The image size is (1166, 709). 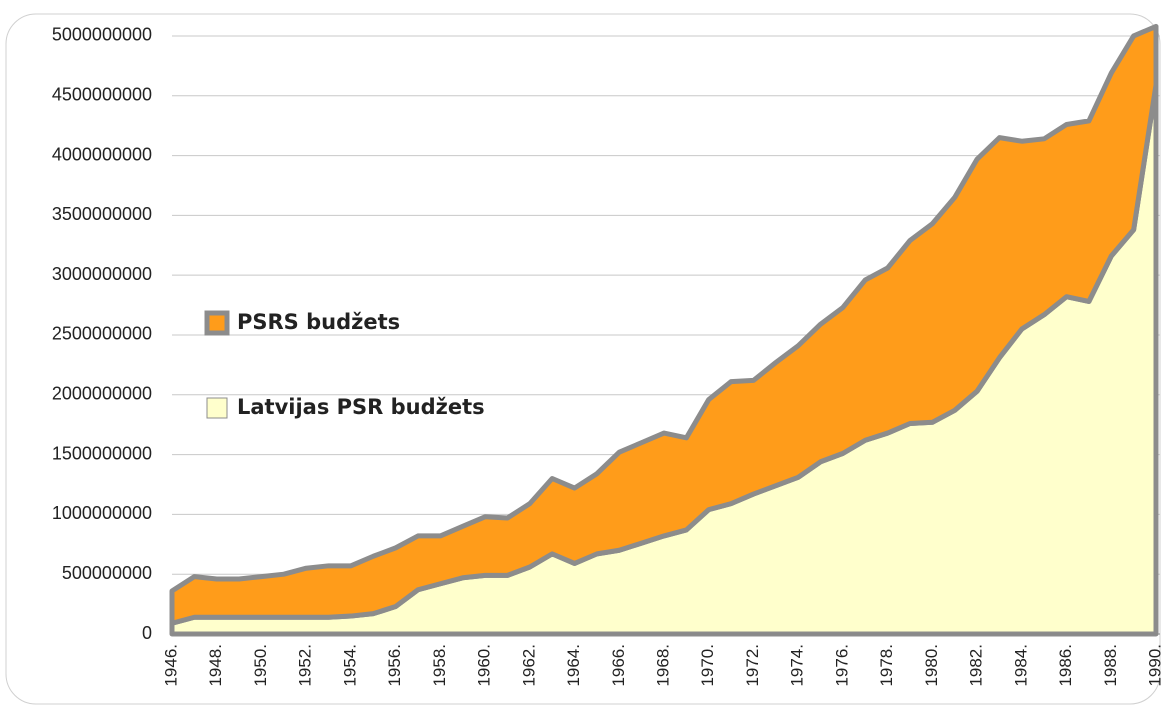 What do you see at coordinates (102, 35) in the screenshot?
I see `y-tick-label: 5000000000` at bounding box center [102, 35].